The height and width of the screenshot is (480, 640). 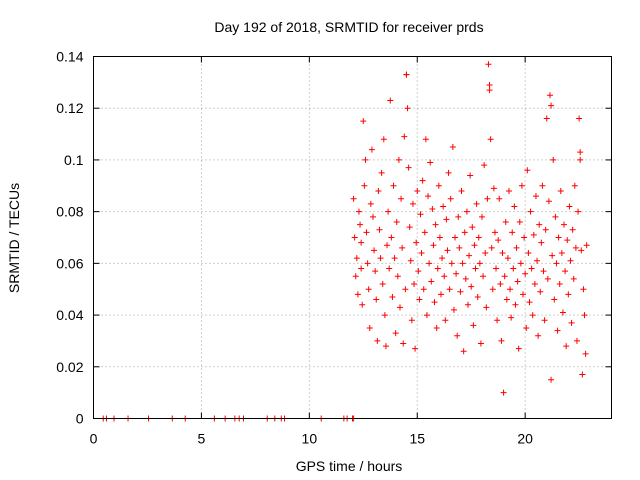 What do you see at coordinates (312, 439) in the screenshot?
I see `x-tick-labels: 0 5 10 15 20` at bounding box center [312, 439].